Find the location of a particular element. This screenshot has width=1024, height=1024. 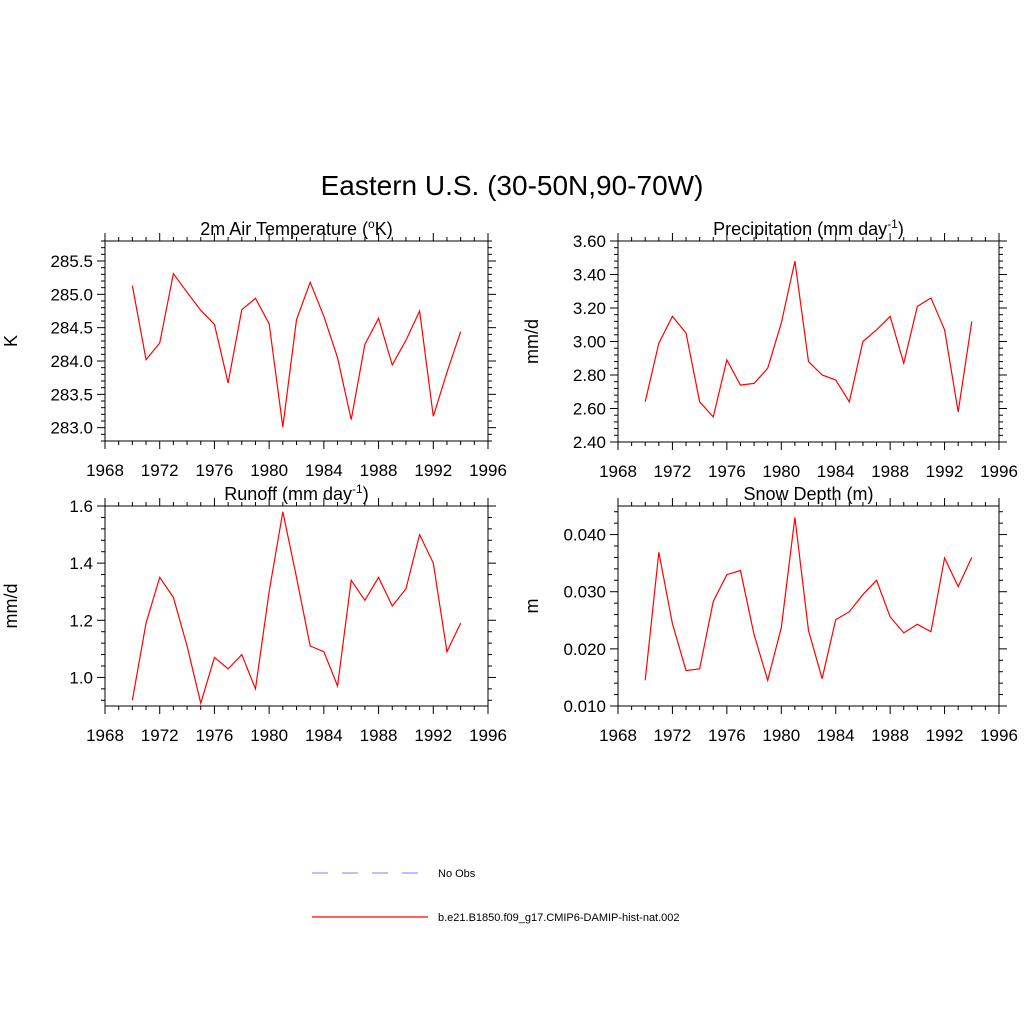

panel-title-text: Precipitation (mm day is located at coordinates (800, 229).